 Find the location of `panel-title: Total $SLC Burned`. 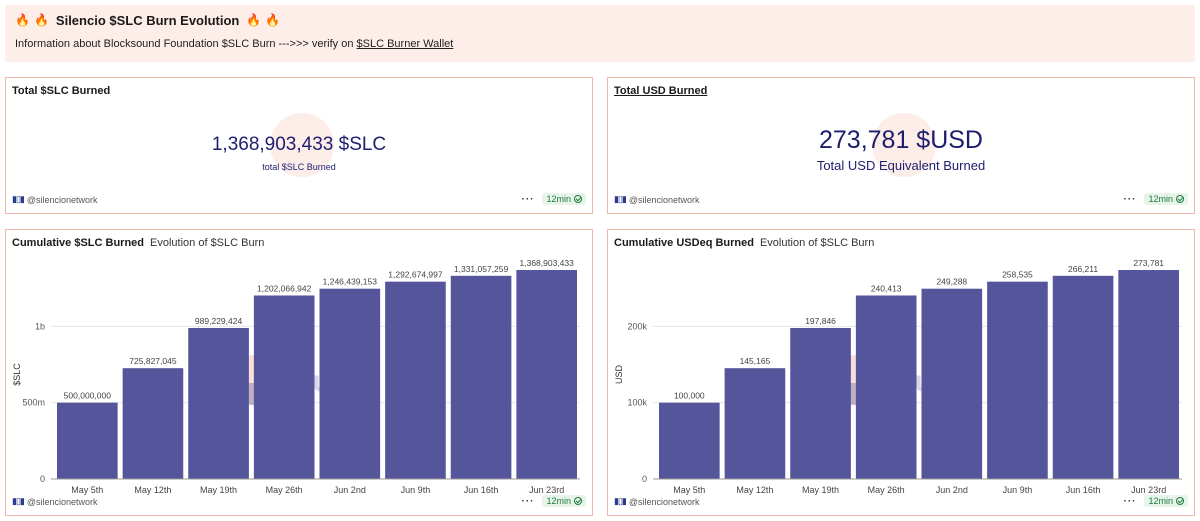

panel-title: Total $SLC Burned is located at coordinates (61, 91).